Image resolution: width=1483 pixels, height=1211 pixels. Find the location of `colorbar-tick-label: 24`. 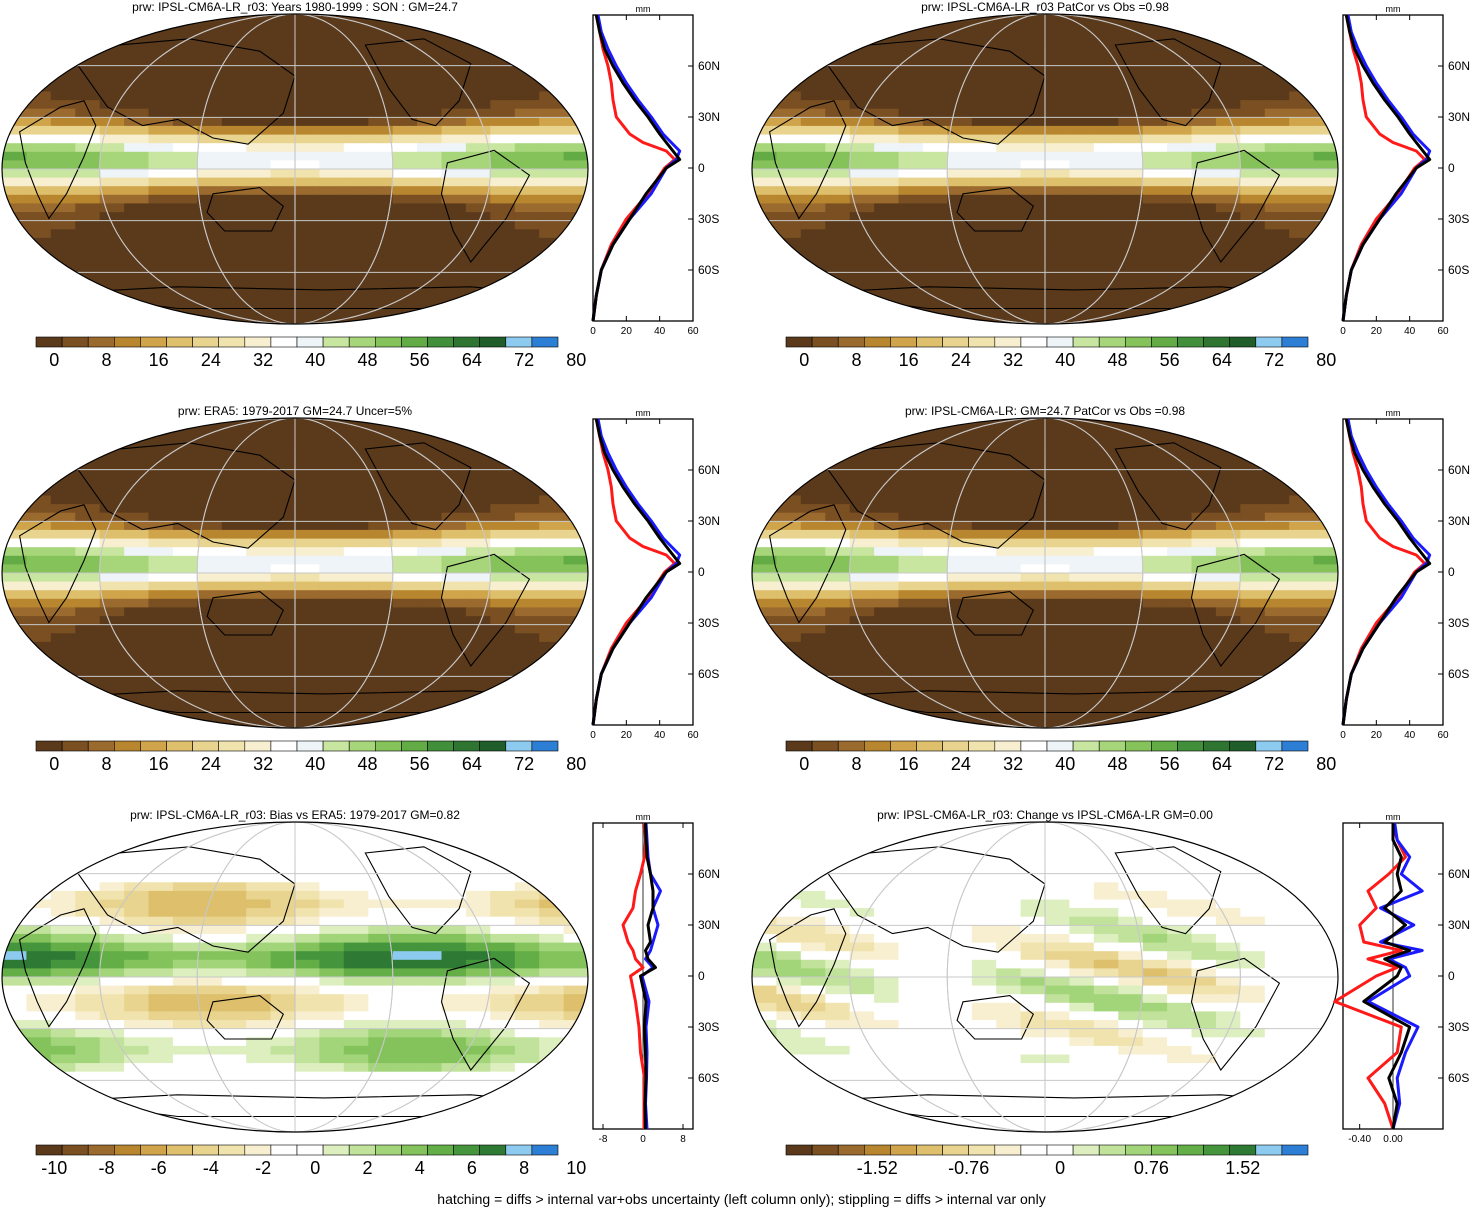

colorbar-tick-label: 24 is located at coordinates (961, 764).